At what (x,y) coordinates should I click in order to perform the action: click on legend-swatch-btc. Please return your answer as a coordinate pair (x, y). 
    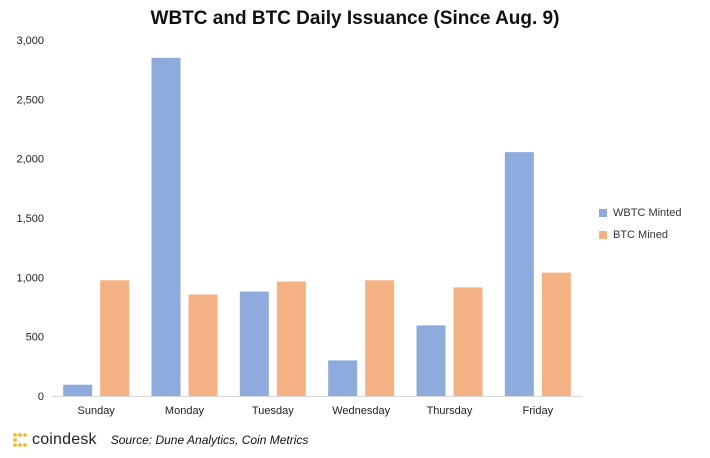
    Looking at the image, I should click on (603, 235).